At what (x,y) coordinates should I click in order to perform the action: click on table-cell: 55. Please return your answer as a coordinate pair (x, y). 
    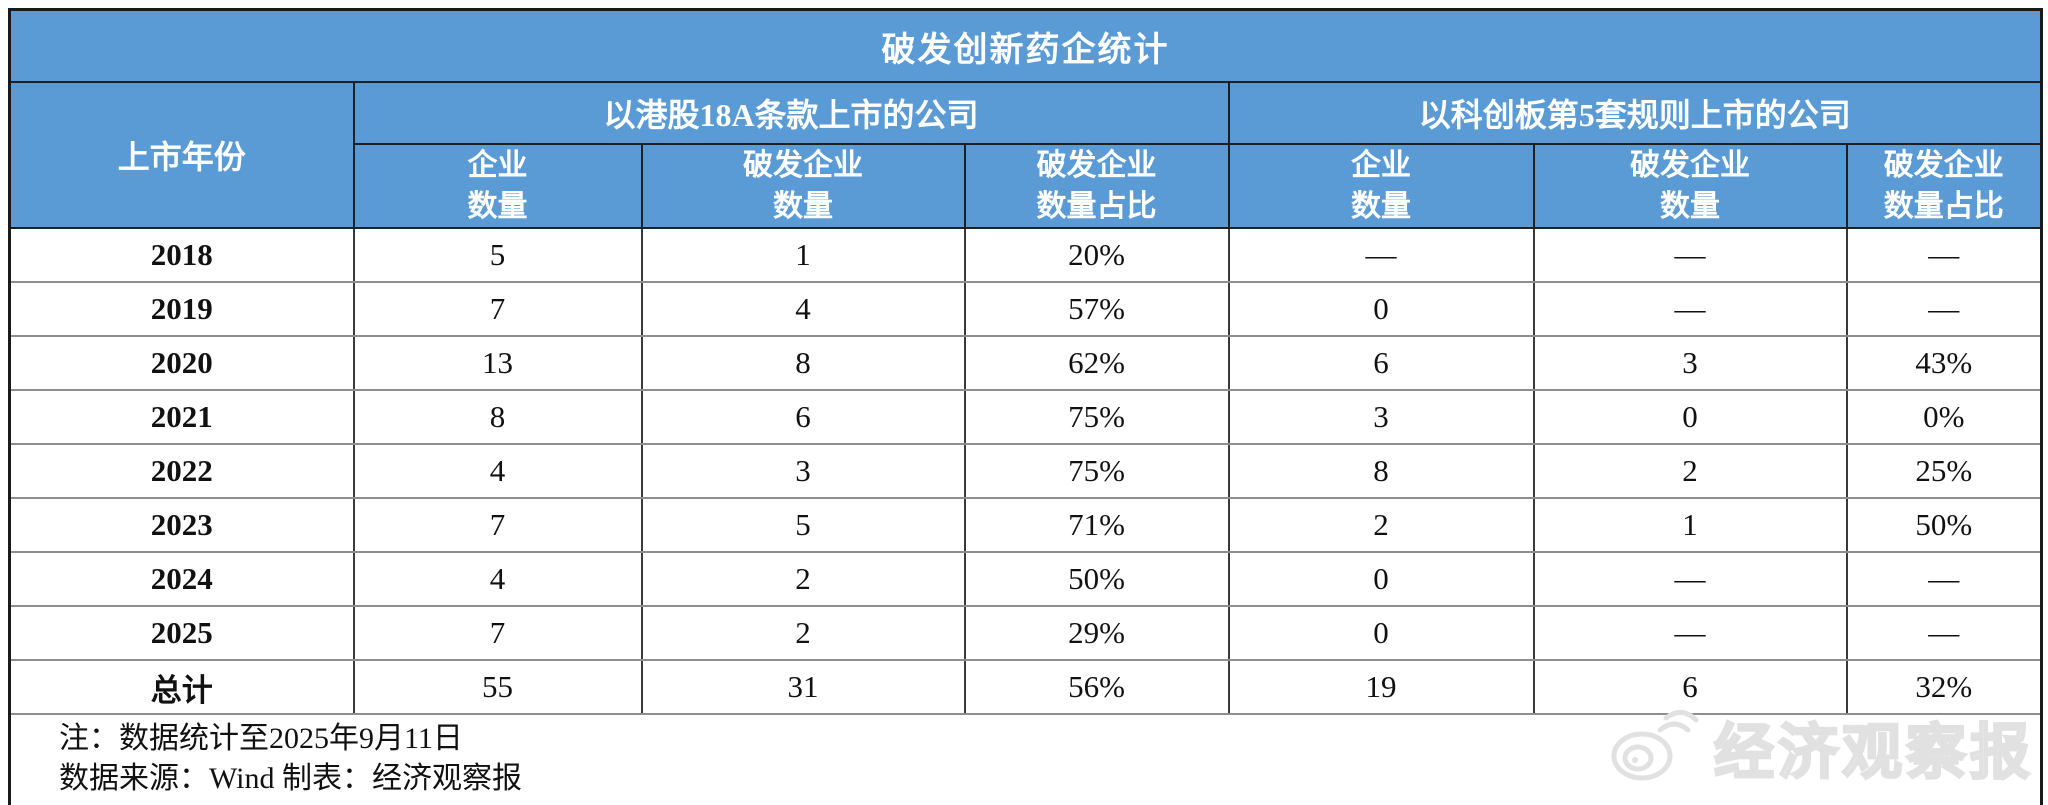
    Looking at the image, I should click on (497, 687).